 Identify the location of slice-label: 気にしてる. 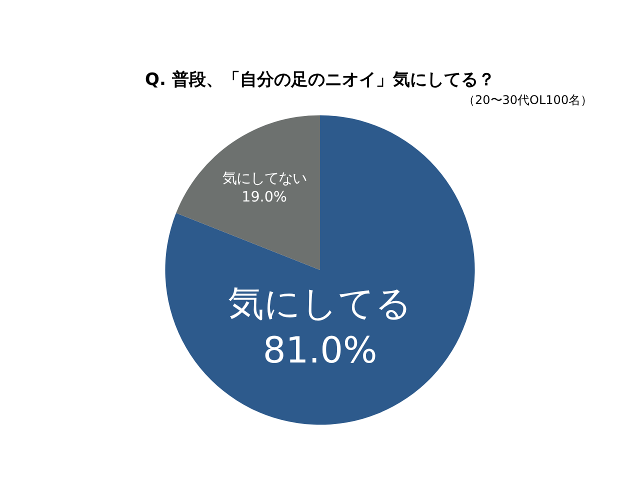
(320, 304).